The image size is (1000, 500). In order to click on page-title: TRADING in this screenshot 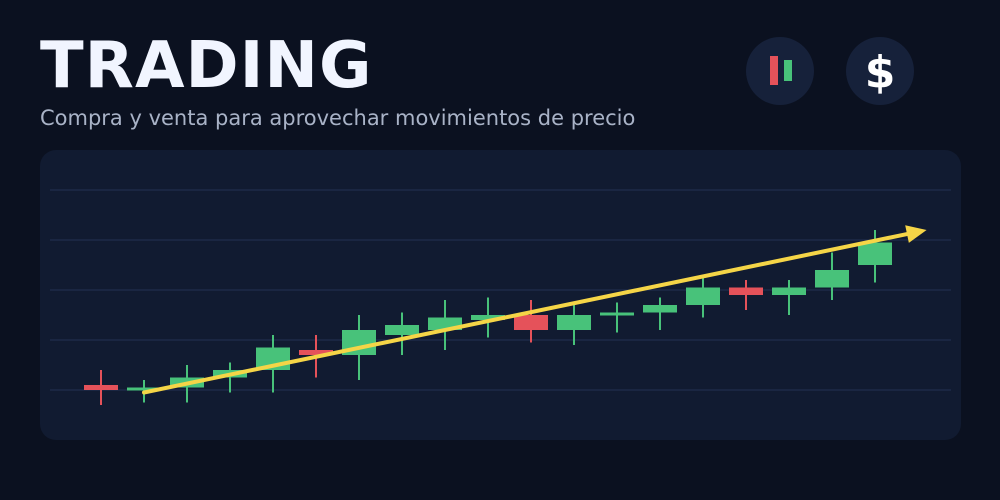, I will do `click(206, 66)`.